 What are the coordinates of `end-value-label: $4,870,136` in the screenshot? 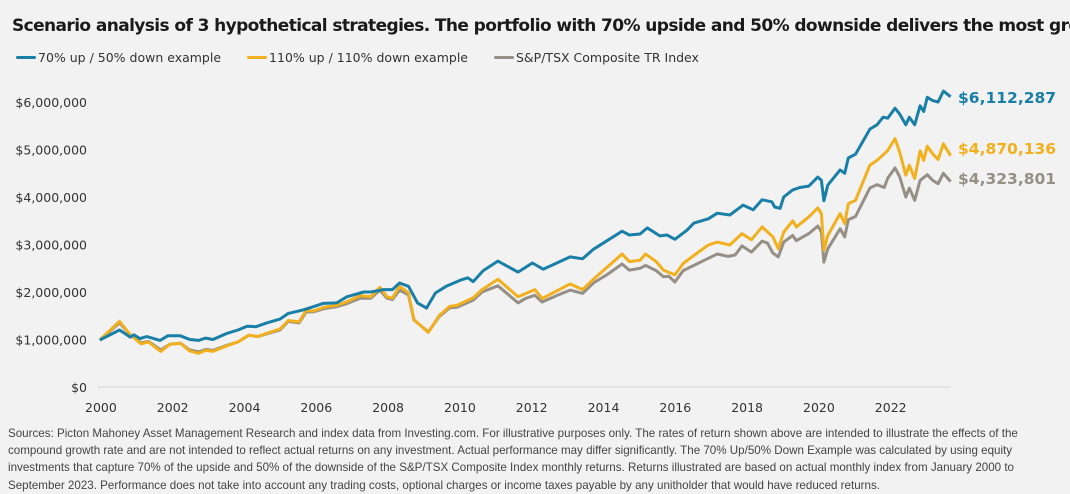 It's located at (1007, 149).